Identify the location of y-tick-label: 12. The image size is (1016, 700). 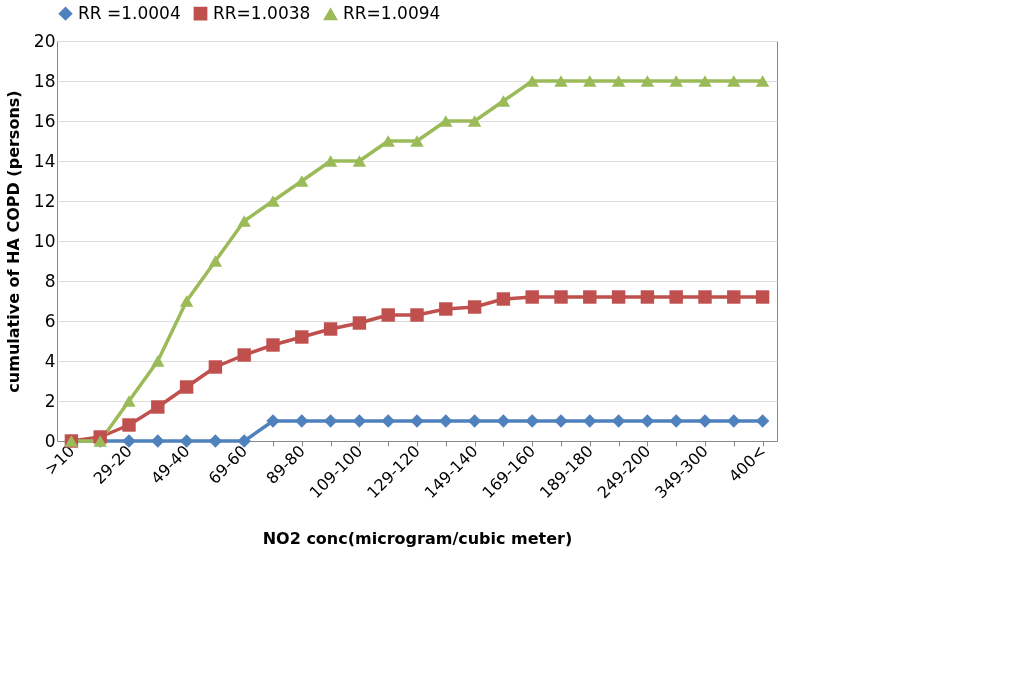
(44, 200).